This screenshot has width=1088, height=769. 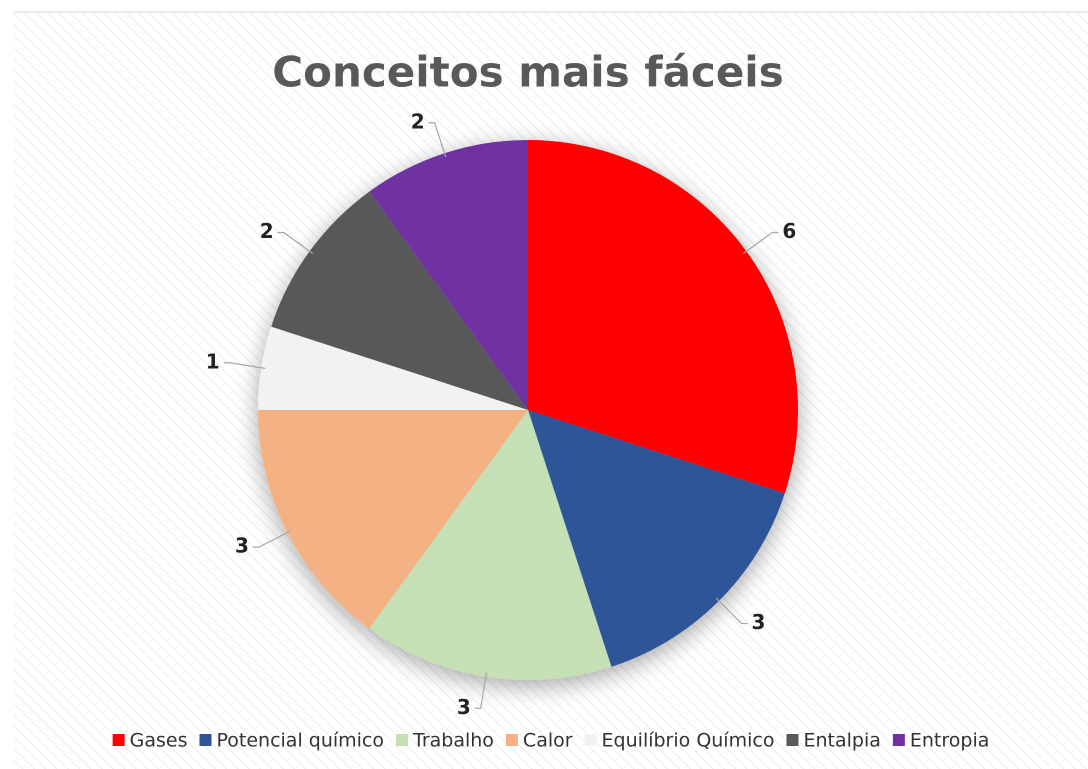 What do you see at coordinates (548, 741) in the screenshot?
I see `legend-label: Calor` at bounding box center [548, 741].